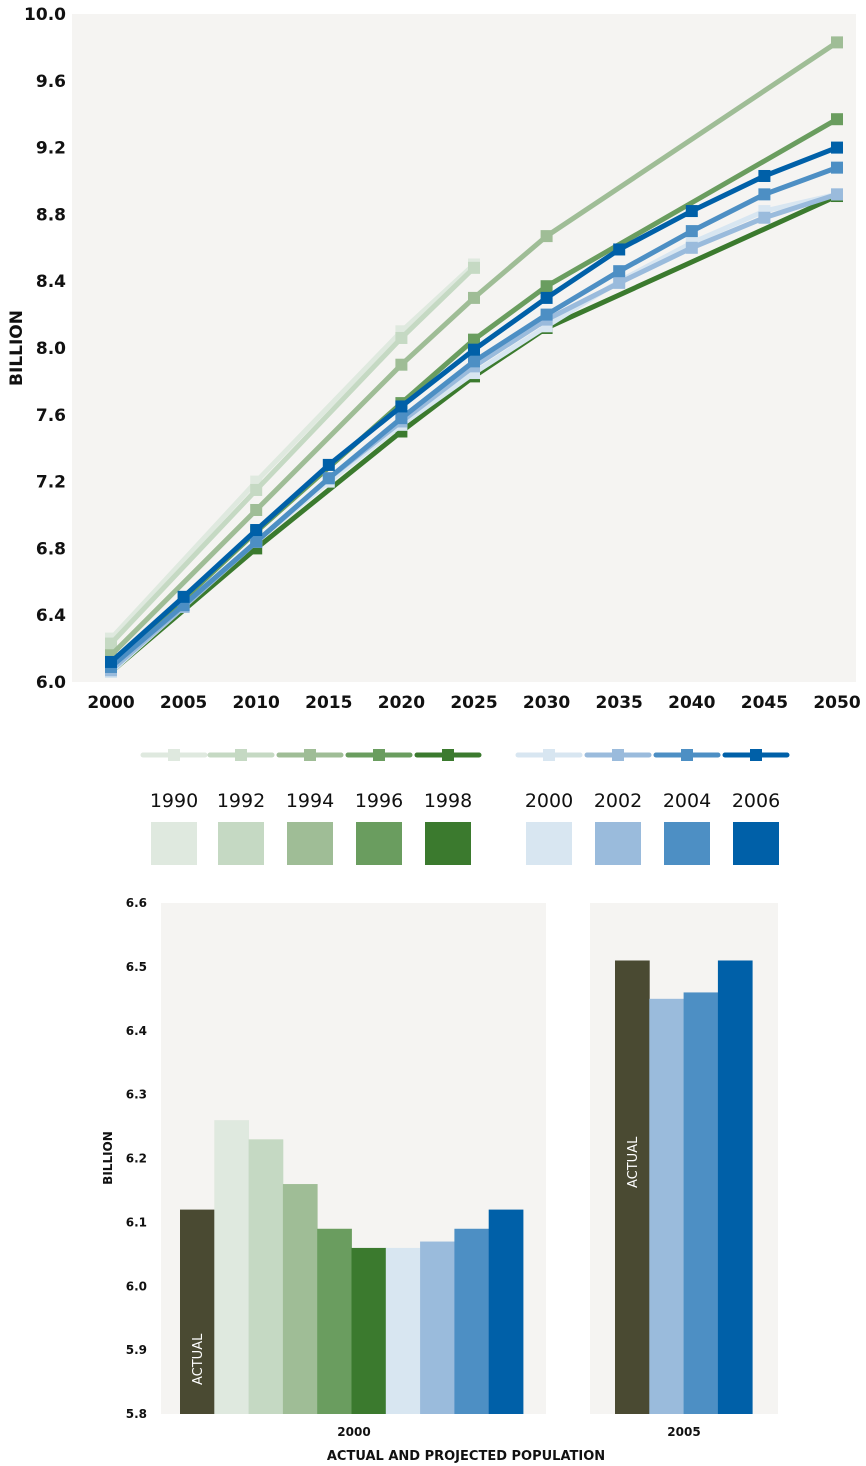 This screenshot has height=1466, width=866. What do you see at coordinates (328, 703) in the screenshot?
I see `x-tick-label: 2015` at bounding box center [328, 703].